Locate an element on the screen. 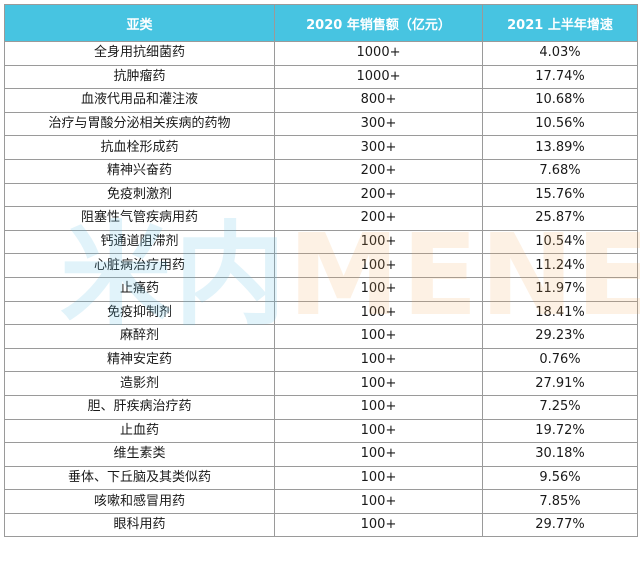 The image size is (640, 563). cell-subcategory: 精神安定药 is located at coordinates (139, 360).